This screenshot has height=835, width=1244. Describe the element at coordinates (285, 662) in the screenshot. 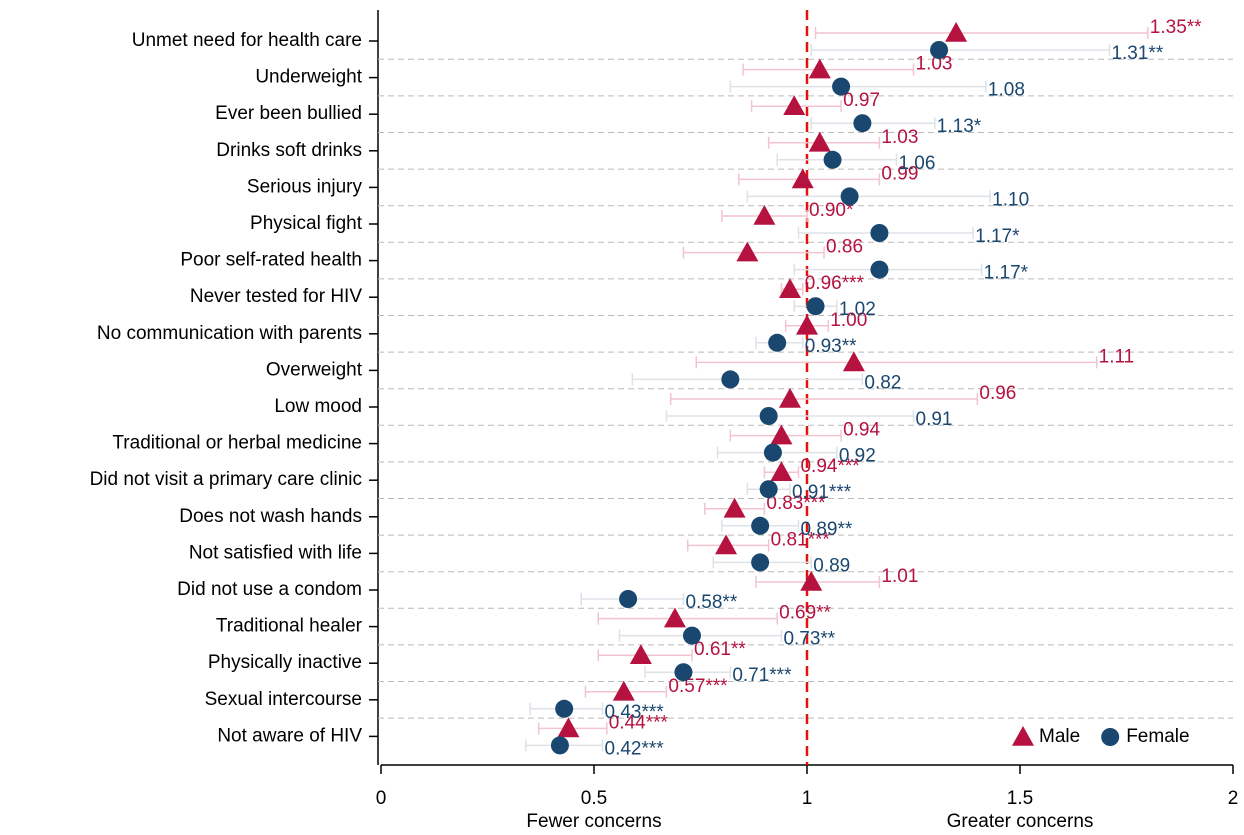

I see `y-tick-label: Physically inactive` at that location.